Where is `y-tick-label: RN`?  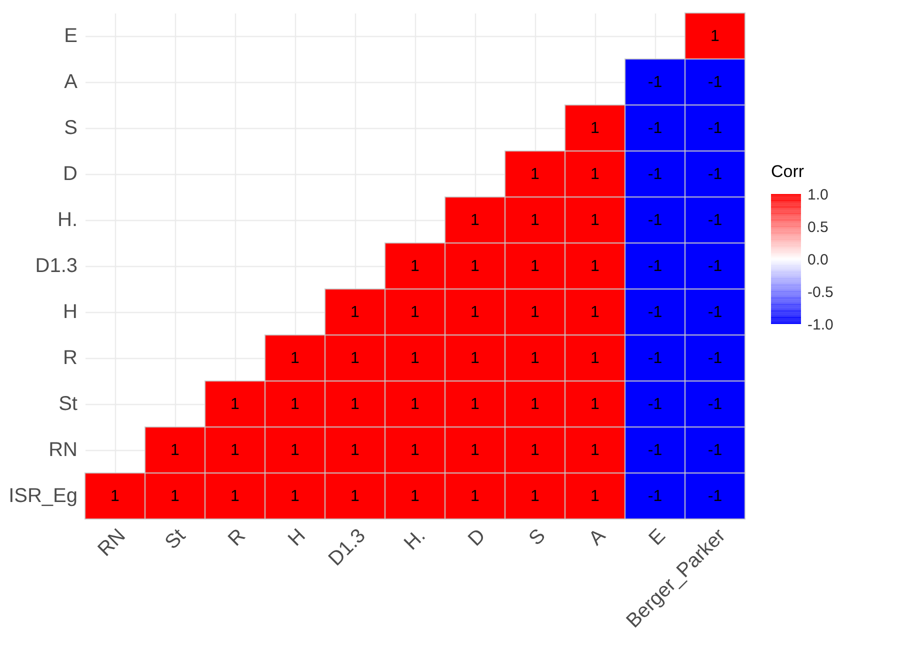
y-tick-label: RN is located at coordinates (63, 450).